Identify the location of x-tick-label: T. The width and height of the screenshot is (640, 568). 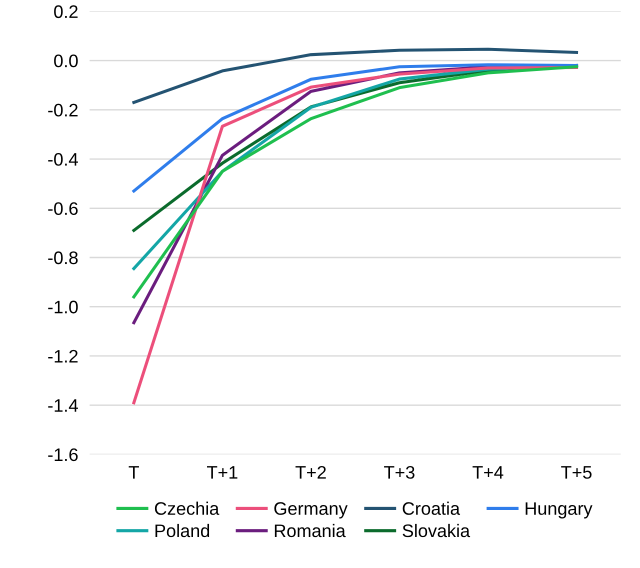
(133, 472).